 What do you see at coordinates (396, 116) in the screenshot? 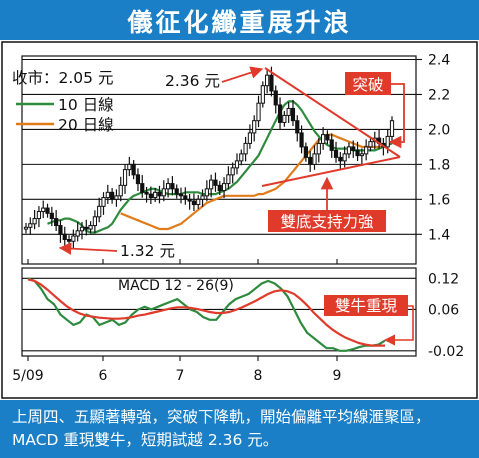
I see `breakout-arrow` at bounding box center [396, 116].